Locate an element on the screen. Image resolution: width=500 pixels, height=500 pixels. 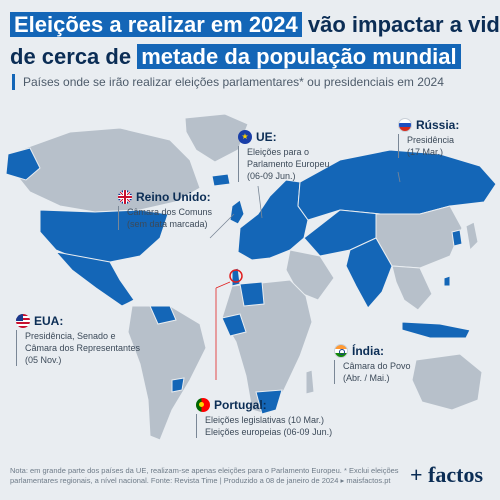
callout-portugal-item-1: Eleições legislativas (10 Mar.) is located at coordinates (265, 420).